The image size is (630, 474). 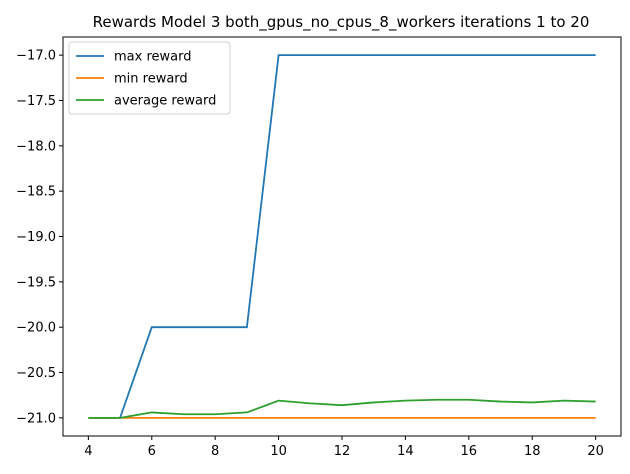 I want to click on x-tick-label: 10, so click(x=278, y=451).